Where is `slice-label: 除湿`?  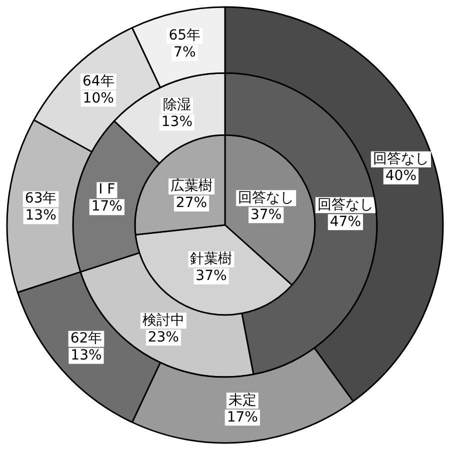 slice-label: 除湿 is located at coordinates (176, 105).